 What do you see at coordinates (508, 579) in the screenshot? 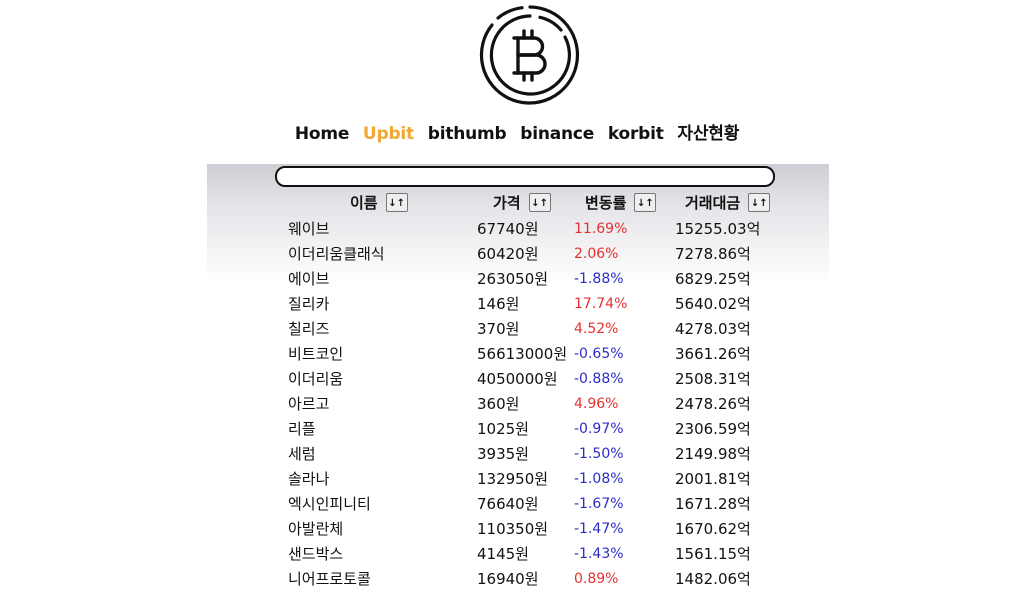
I see `coin-price: 16940원` at bounding box center [508, 579].